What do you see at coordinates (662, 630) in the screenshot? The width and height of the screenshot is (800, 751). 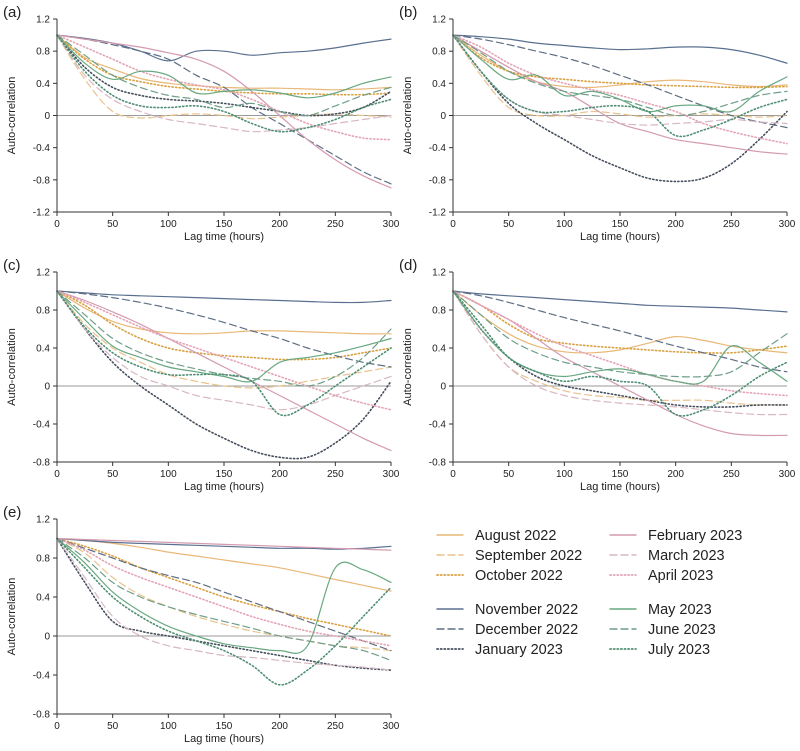 I see `legend-item-jun23: June 2023` at bounding box center [662, 630].